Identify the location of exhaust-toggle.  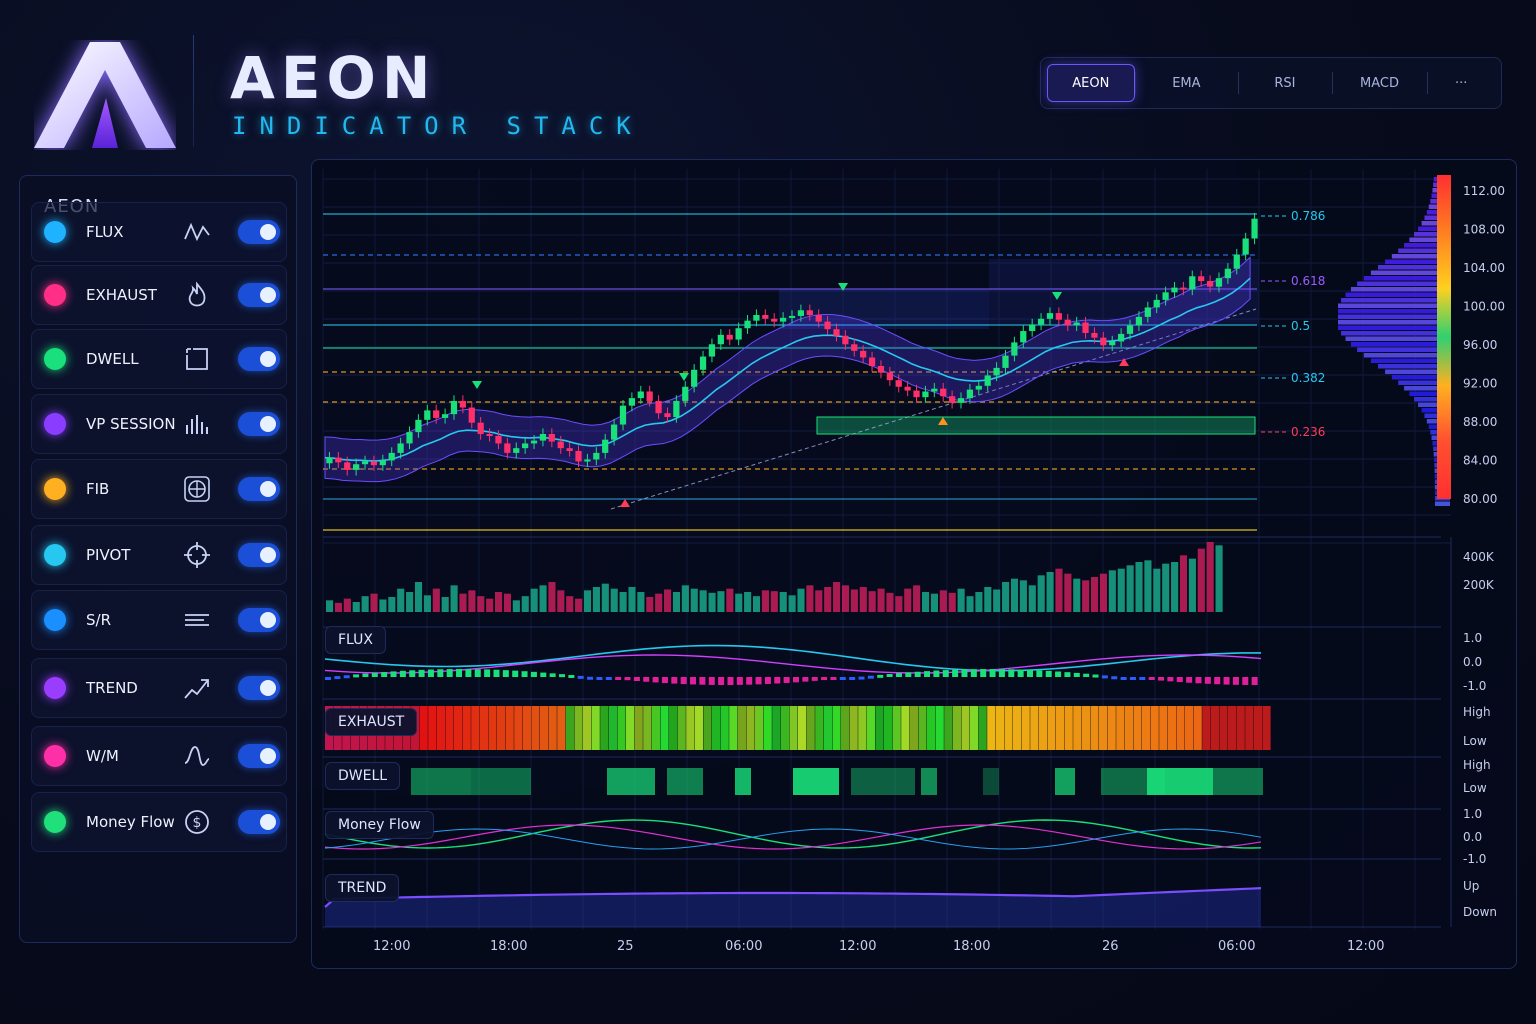
(259, 295).